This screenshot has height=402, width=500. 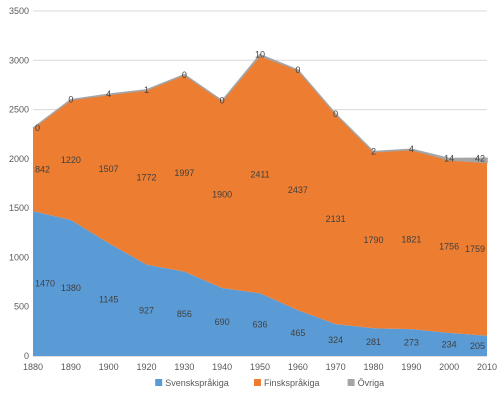 I want to click on data-label: 856, so click(x=184, y=314).